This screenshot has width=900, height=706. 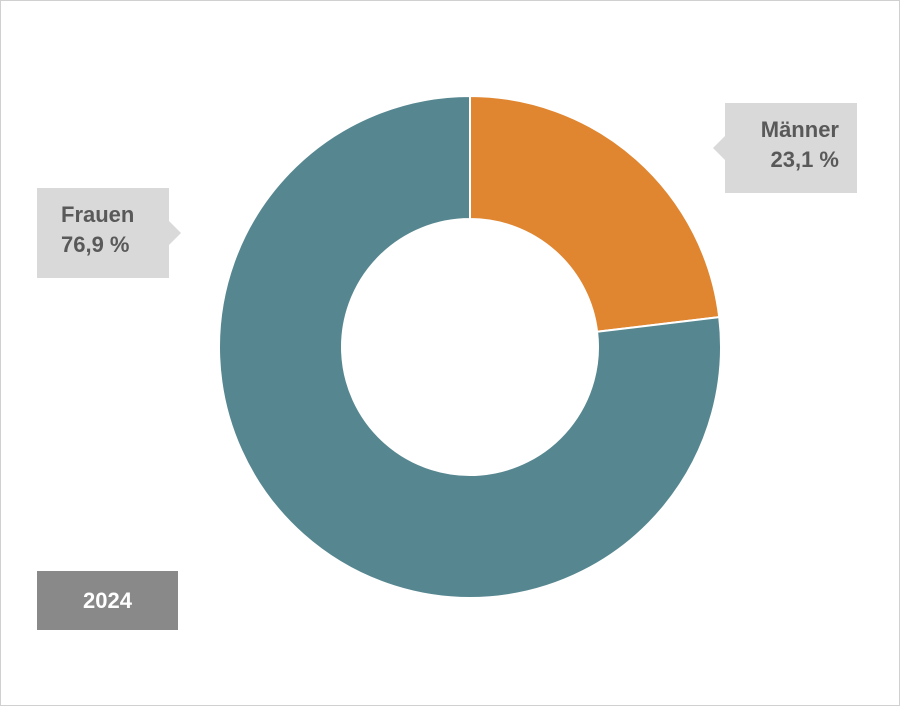 I want to click on data-label-maenner-value: 23,1 %, so click(x=805, y=159).